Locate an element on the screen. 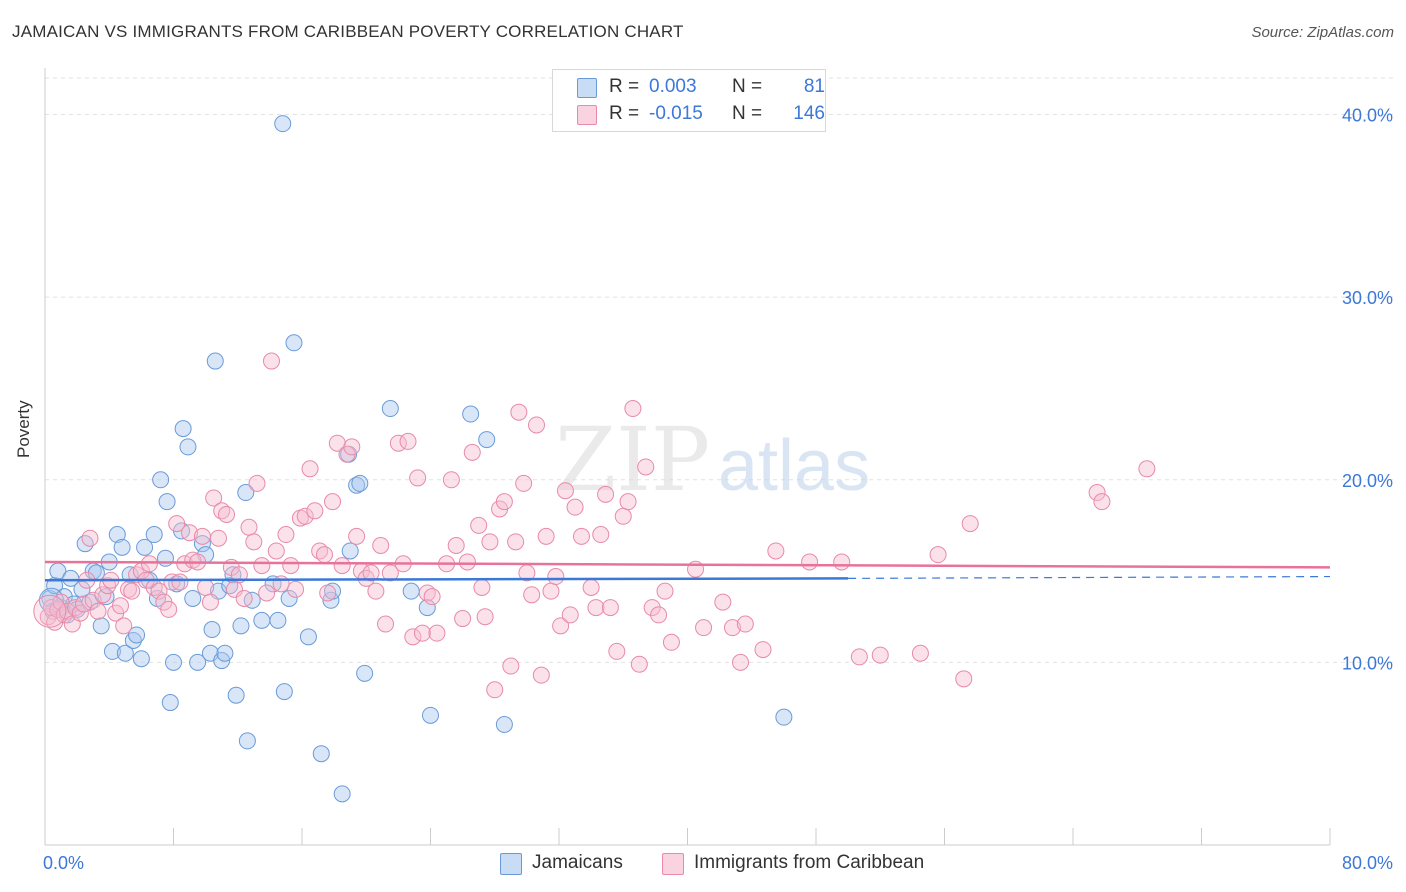 This screenshot has width=1406, height=892. data-cluster-jamaican is located at coordinates (51, 600).